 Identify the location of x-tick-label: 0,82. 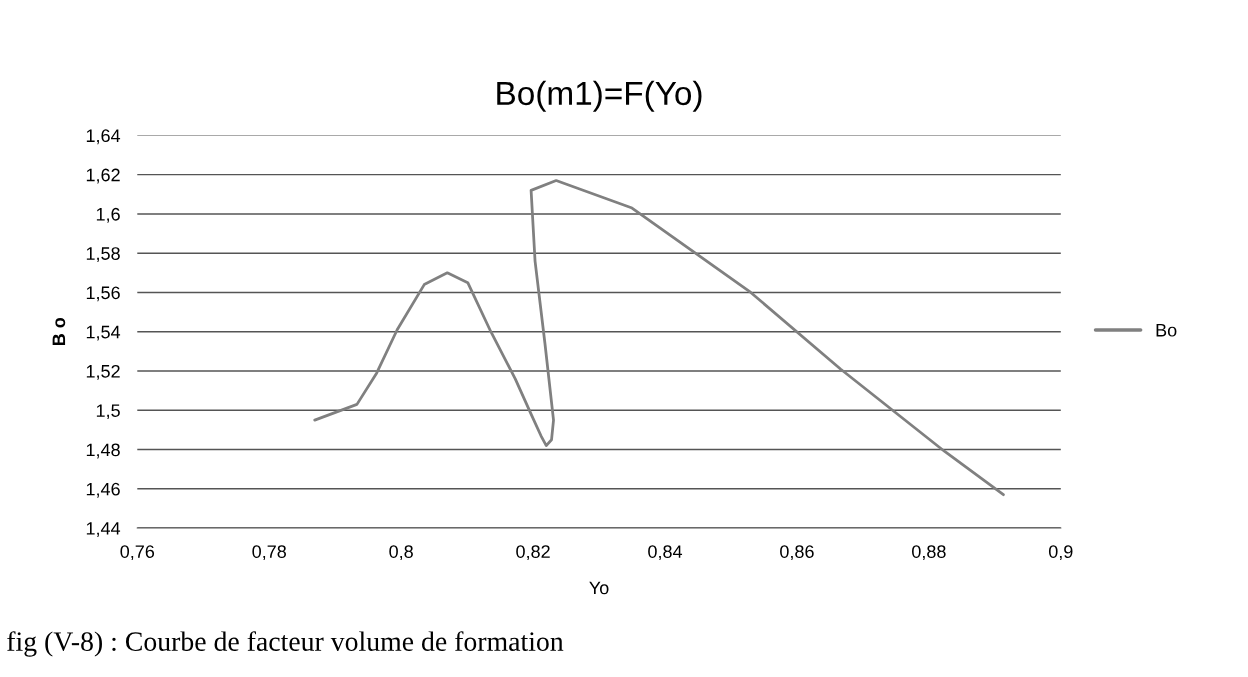
(533, 553).